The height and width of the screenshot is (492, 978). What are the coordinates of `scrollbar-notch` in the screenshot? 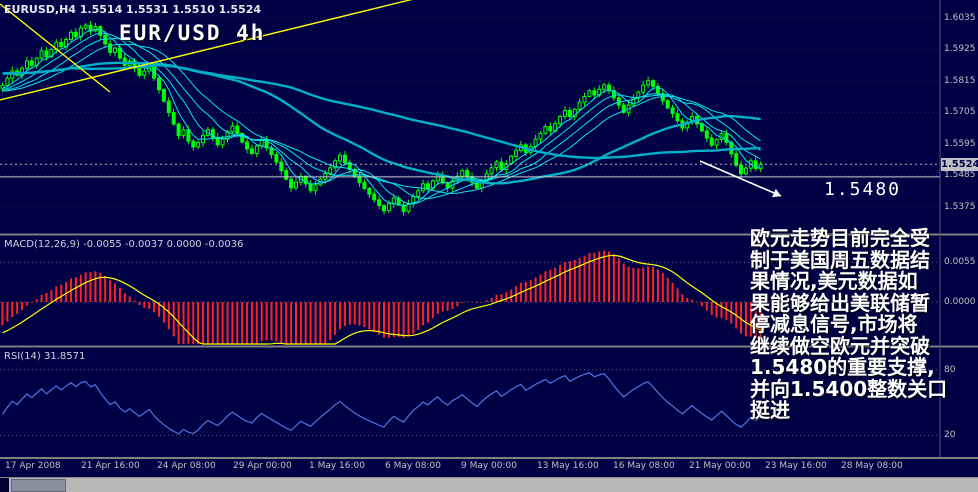 It's located at (4, 485).